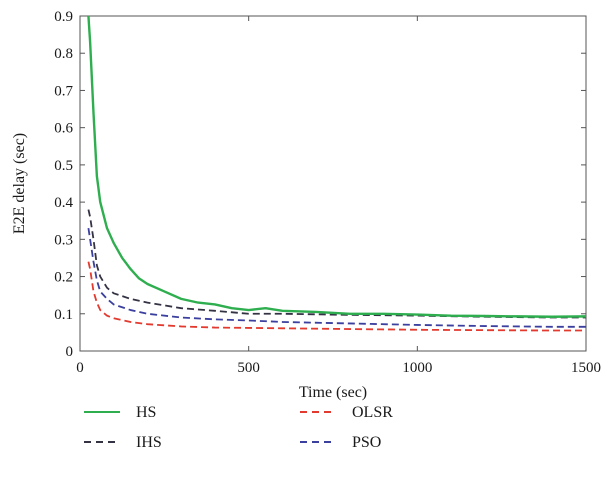 This screenshot has width=602, height=481. Describe the element at coordinates (63, 315) in the screenshot. I see `y-tick-label: 0.1` at that location.